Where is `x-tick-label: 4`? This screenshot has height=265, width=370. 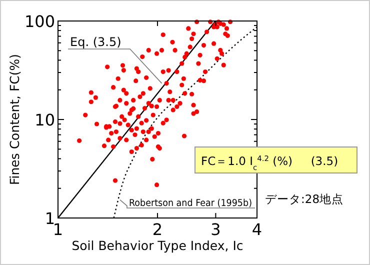 x-tick-label: 4 is located at coordinates (257, 229).